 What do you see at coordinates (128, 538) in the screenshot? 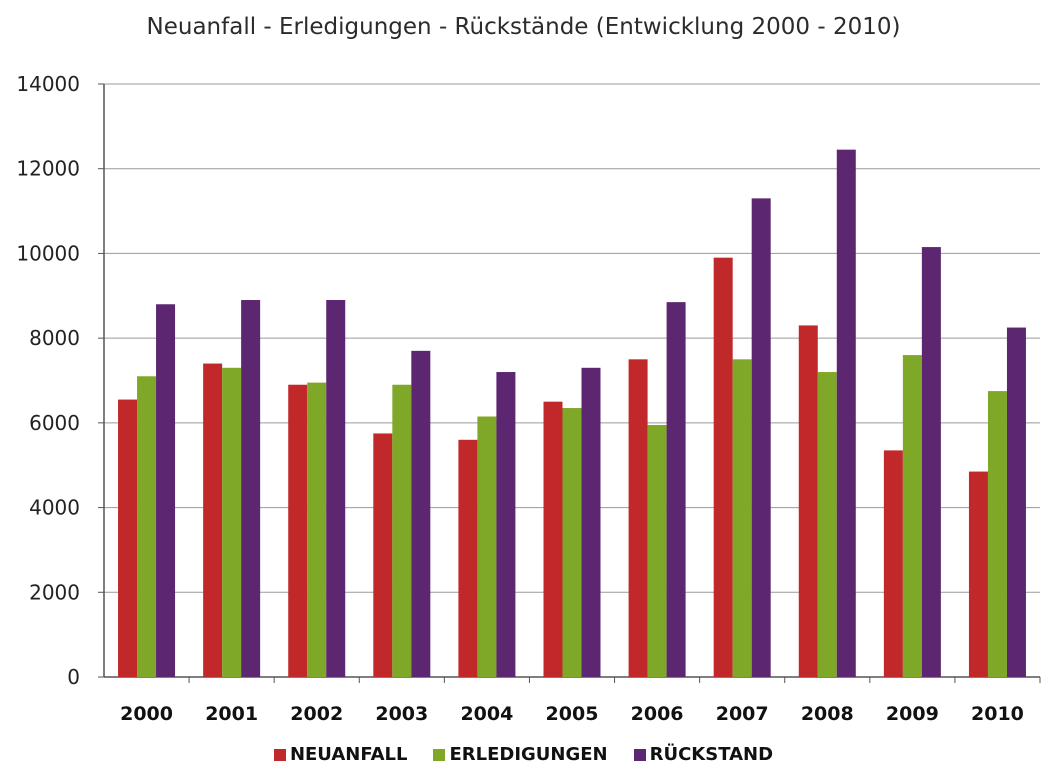
I see `bar-neuanfall-2000` at bounding box center [128, 538].